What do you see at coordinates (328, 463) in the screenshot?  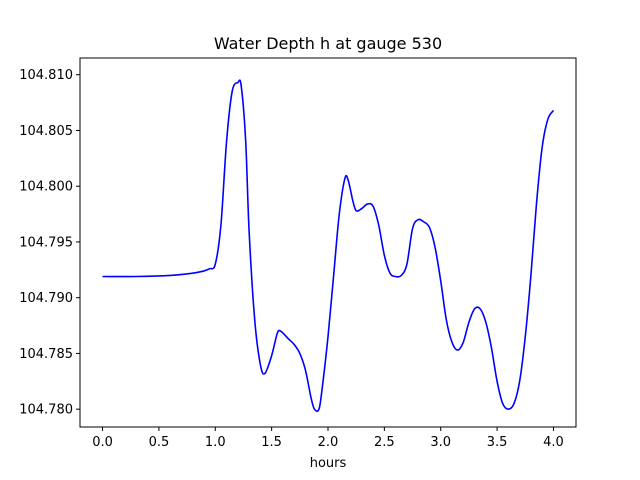 I see `x-axis-label: hours` at bounding box center [328, 463].